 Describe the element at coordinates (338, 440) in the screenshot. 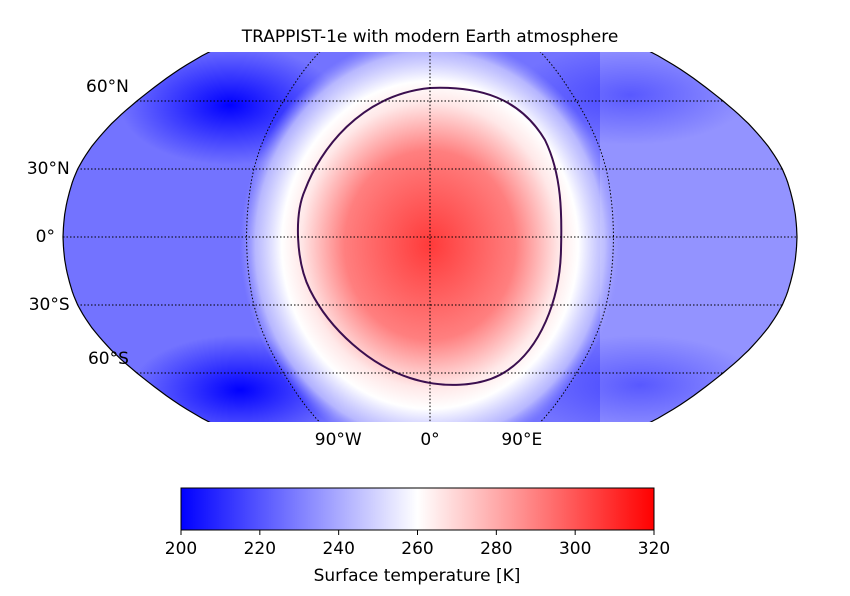

I see `longitude-label: 90°W` at that location.